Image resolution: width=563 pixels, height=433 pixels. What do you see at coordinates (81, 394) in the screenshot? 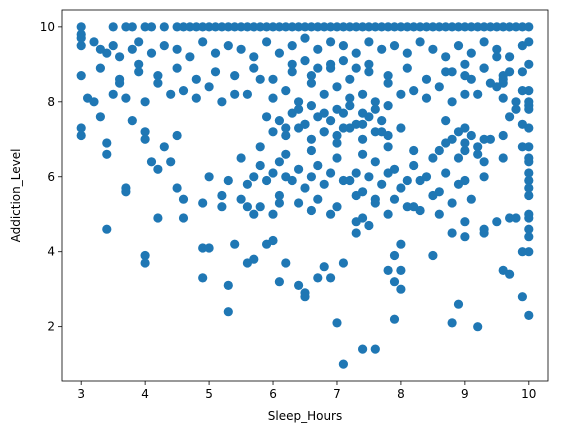
I see `x-tick-label: 3` at bounding box center [81, 394].